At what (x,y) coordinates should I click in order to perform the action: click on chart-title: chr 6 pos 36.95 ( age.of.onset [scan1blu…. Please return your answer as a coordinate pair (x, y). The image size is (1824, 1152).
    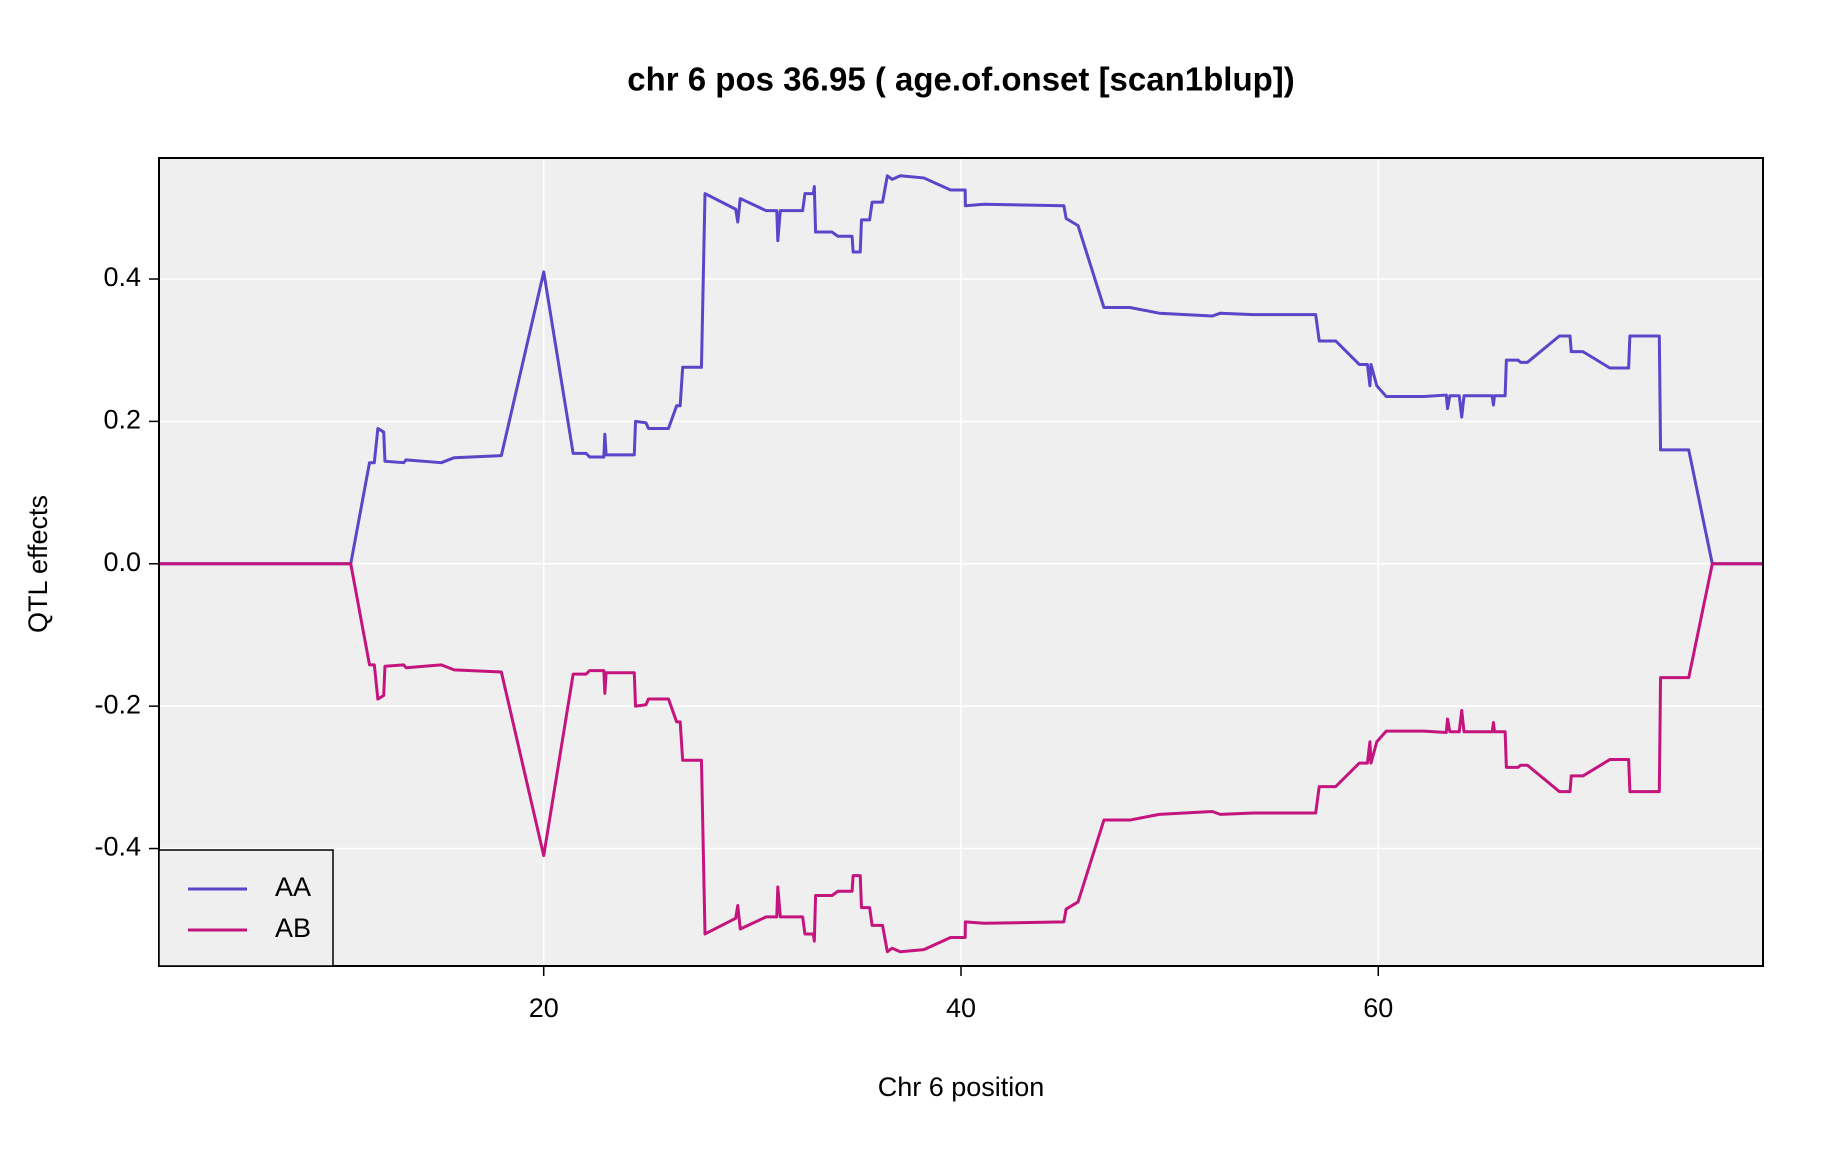
    Looking at the image, I should click on (961, 79).